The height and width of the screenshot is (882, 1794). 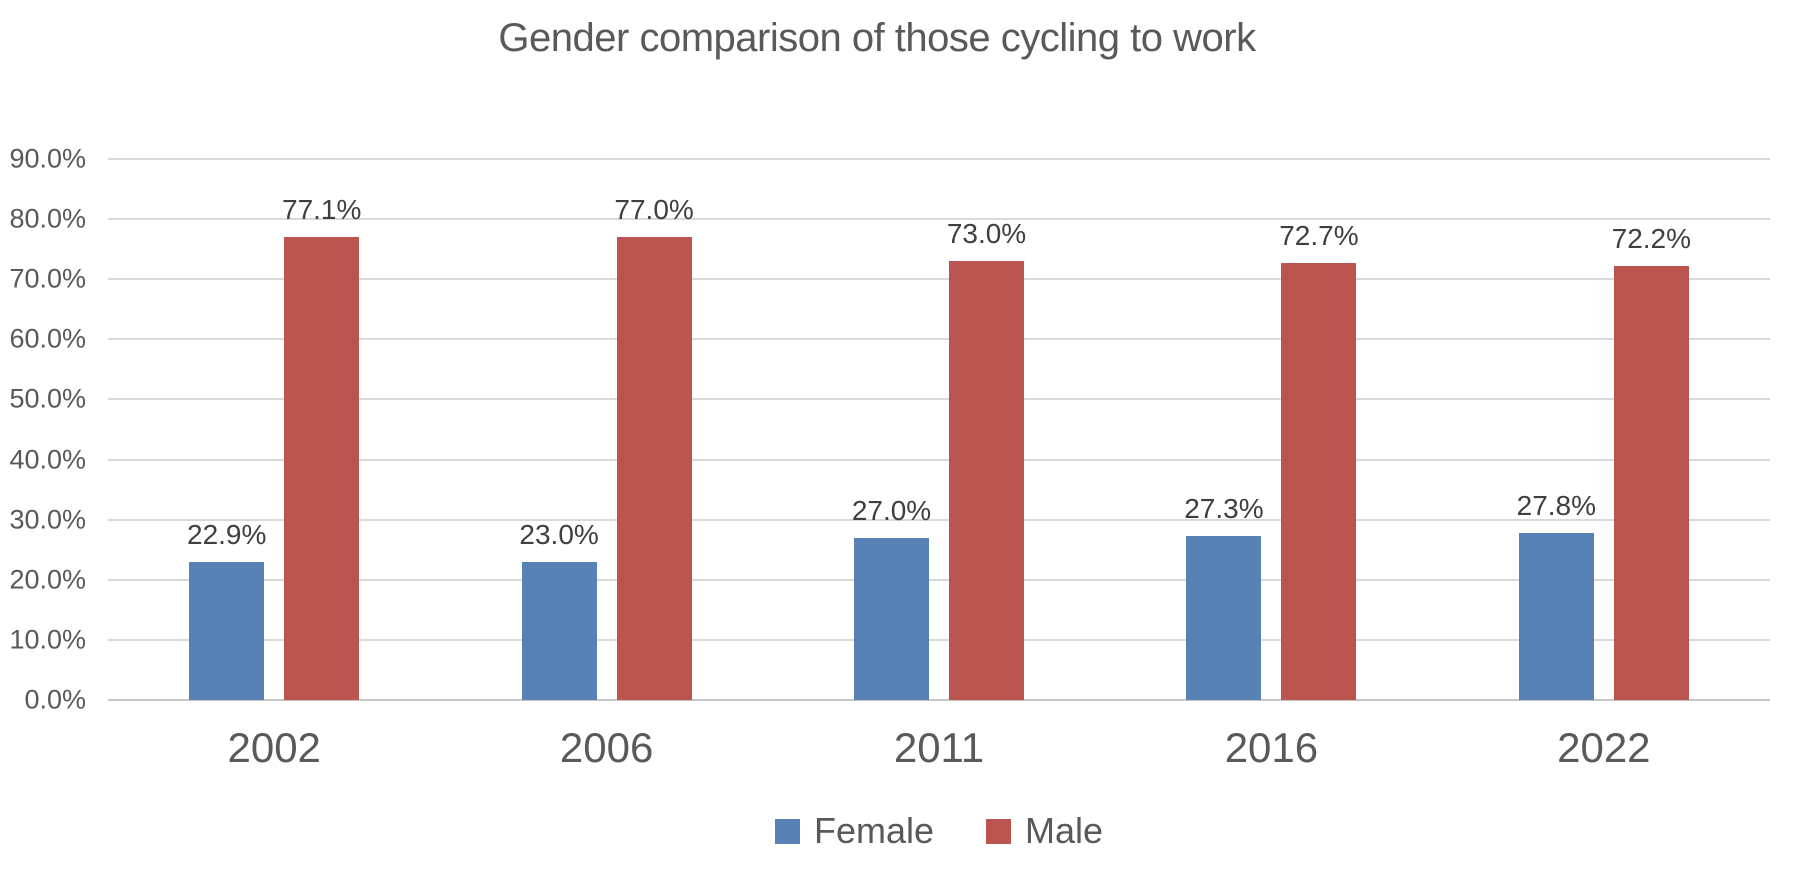 I want to click on gridline-80: 80.0%, so click(x=889, y=219).